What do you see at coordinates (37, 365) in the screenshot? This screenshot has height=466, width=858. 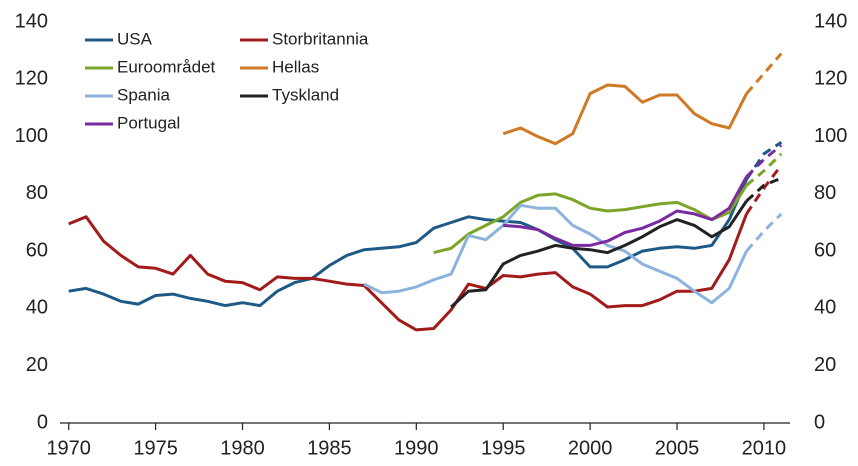 I see `y-tick-label: 20` at bounding box center [37, 365].